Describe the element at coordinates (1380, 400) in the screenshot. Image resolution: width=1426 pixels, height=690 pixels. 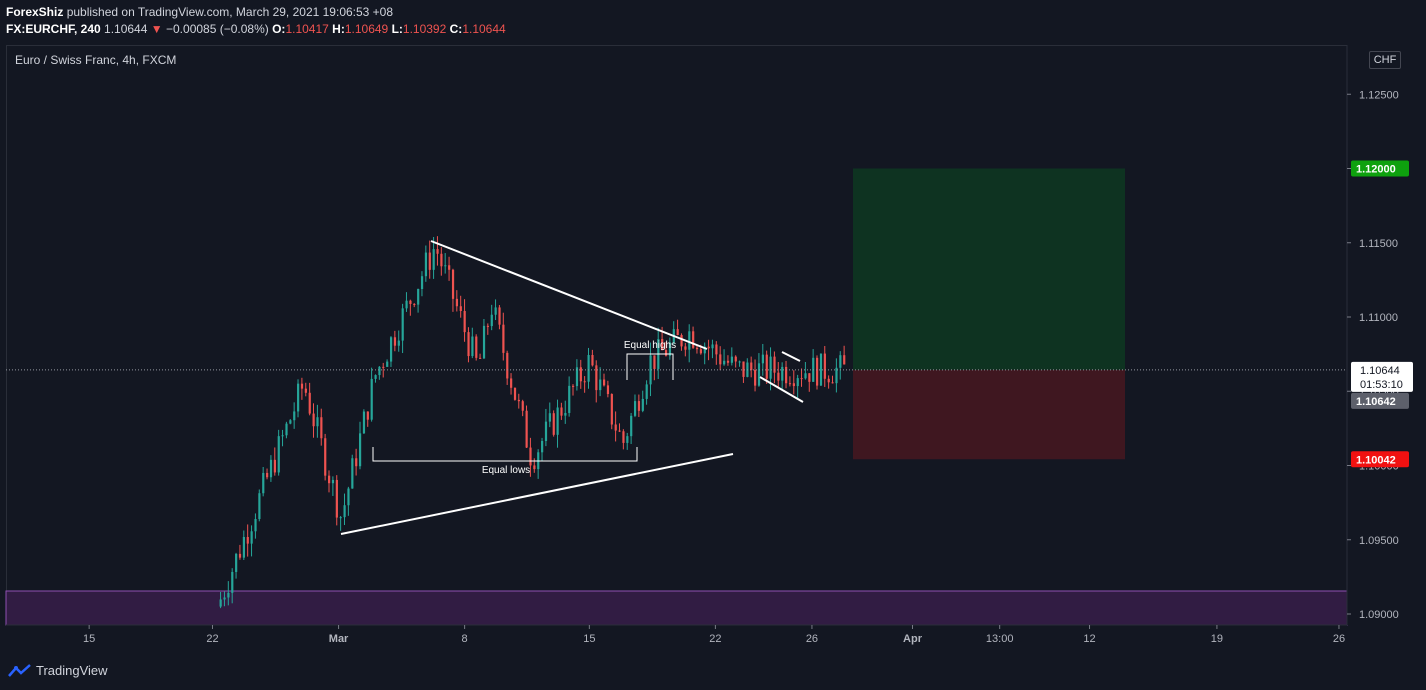
I see `last-price-tag` at that location.